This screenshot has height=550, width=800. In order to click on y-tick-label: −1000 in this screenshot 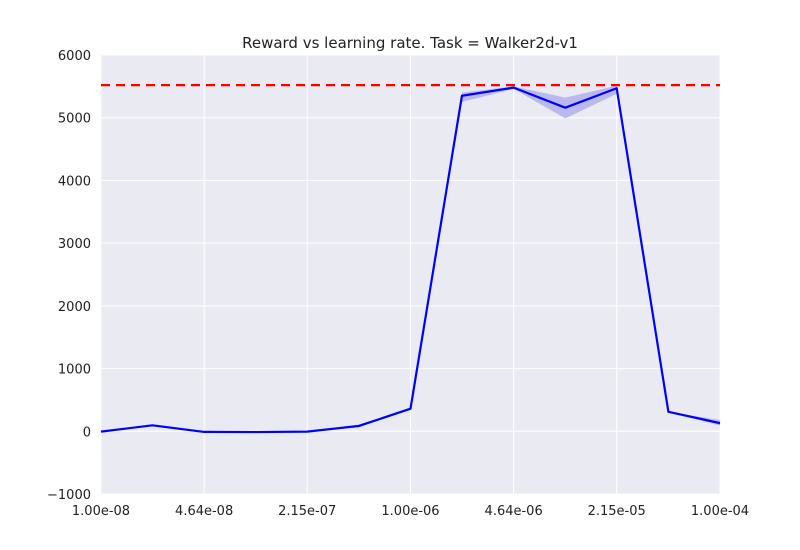, I will do `click(69, 495)`.